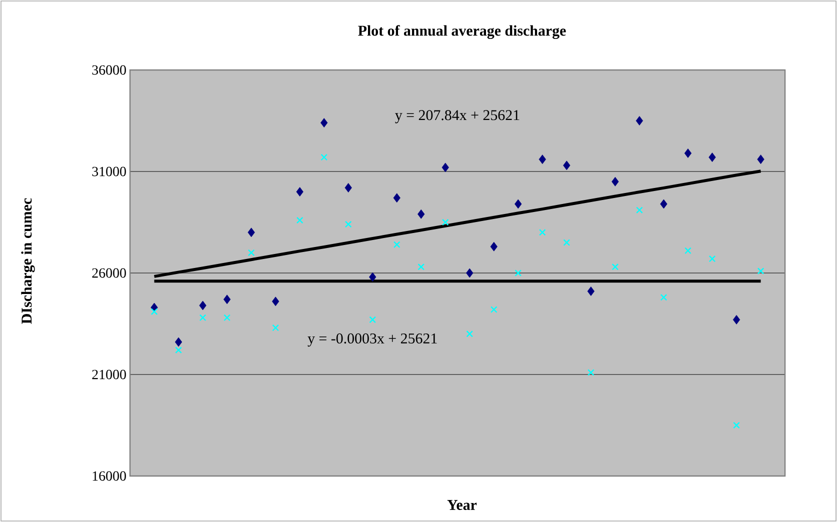  What do you see at coordinates (462, 505) in the screenshot?
I see `x-axis-title: Year` at bounding box center [462, 505].